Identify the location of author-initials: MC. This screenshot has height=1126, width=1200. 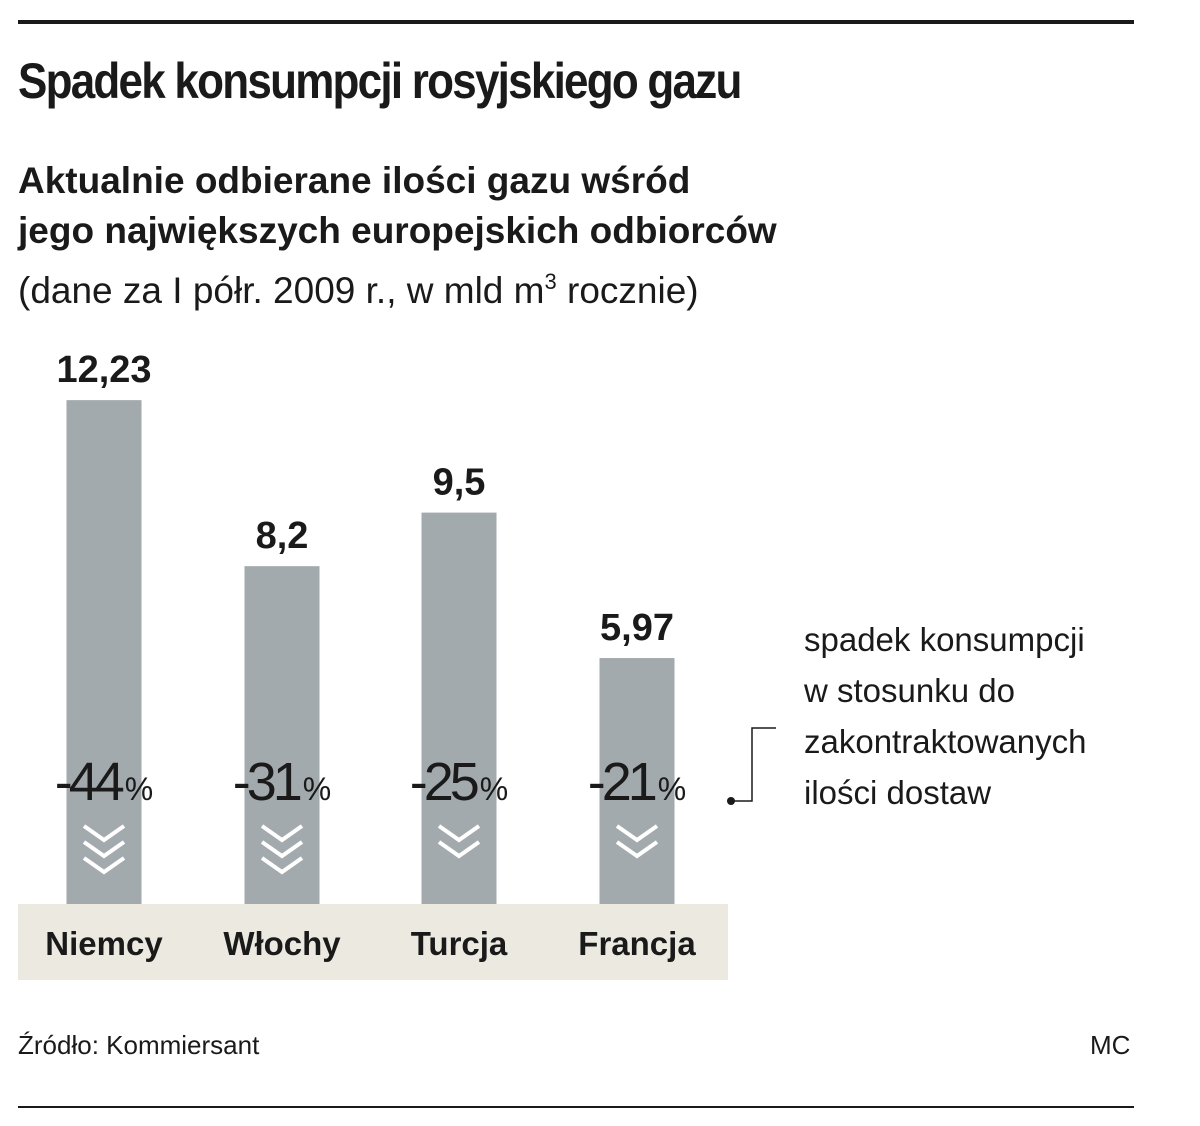
(1110, 1045).